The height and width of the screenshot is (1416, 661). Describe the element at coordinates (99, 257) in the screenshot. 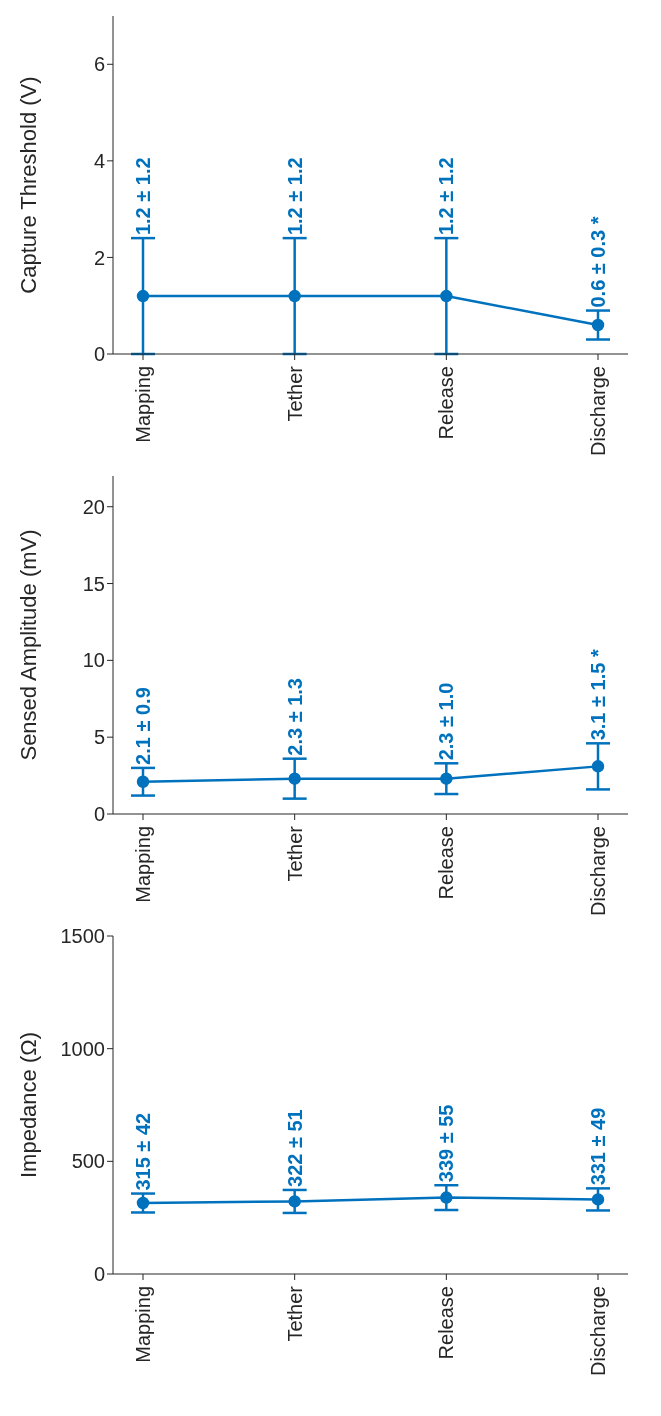

I see `y-tick-label: 2` at that location.